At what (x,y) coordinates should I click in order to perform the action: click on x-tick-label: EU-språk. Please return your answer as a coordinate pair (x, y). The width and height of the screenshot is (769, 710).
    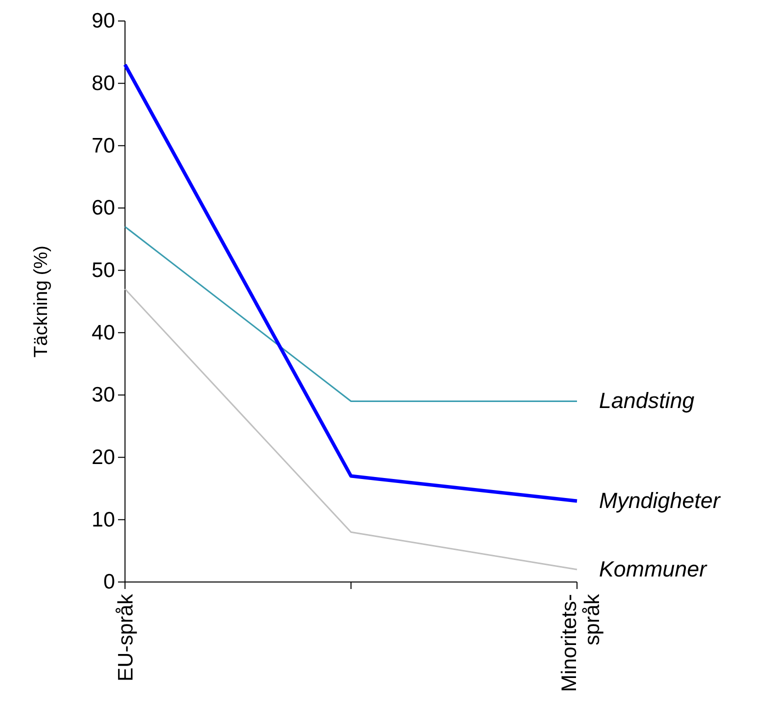
    Looking at the image, I should click on (126, 638).